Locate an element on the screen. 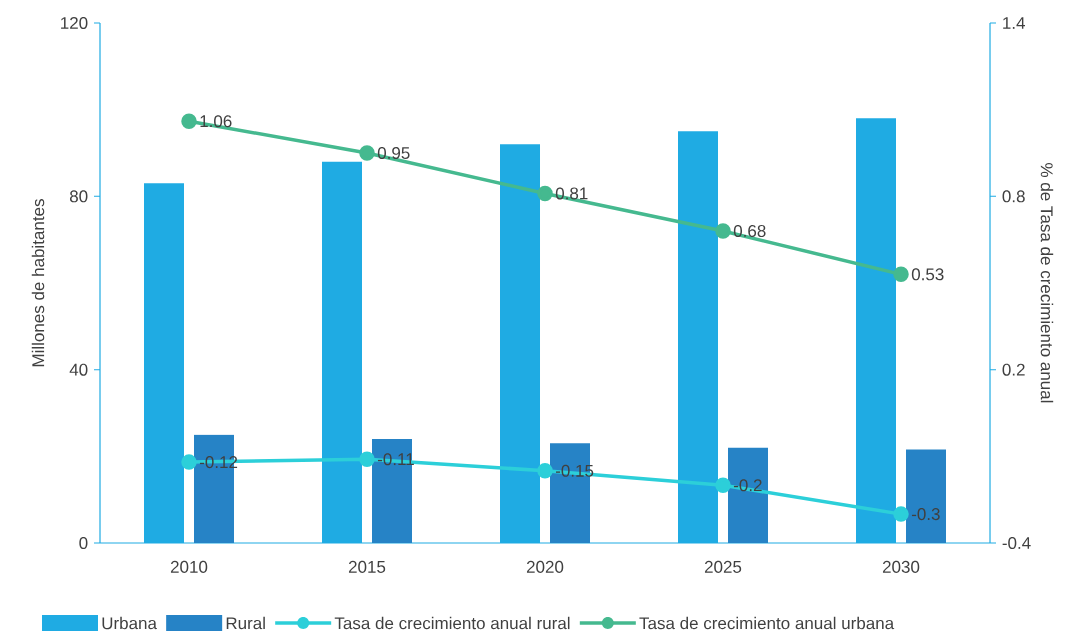 Image resolution: width=1086 pixels, height=635 pixels. y2-tick-label: 0.2 is located at coordinates (1013, 369).